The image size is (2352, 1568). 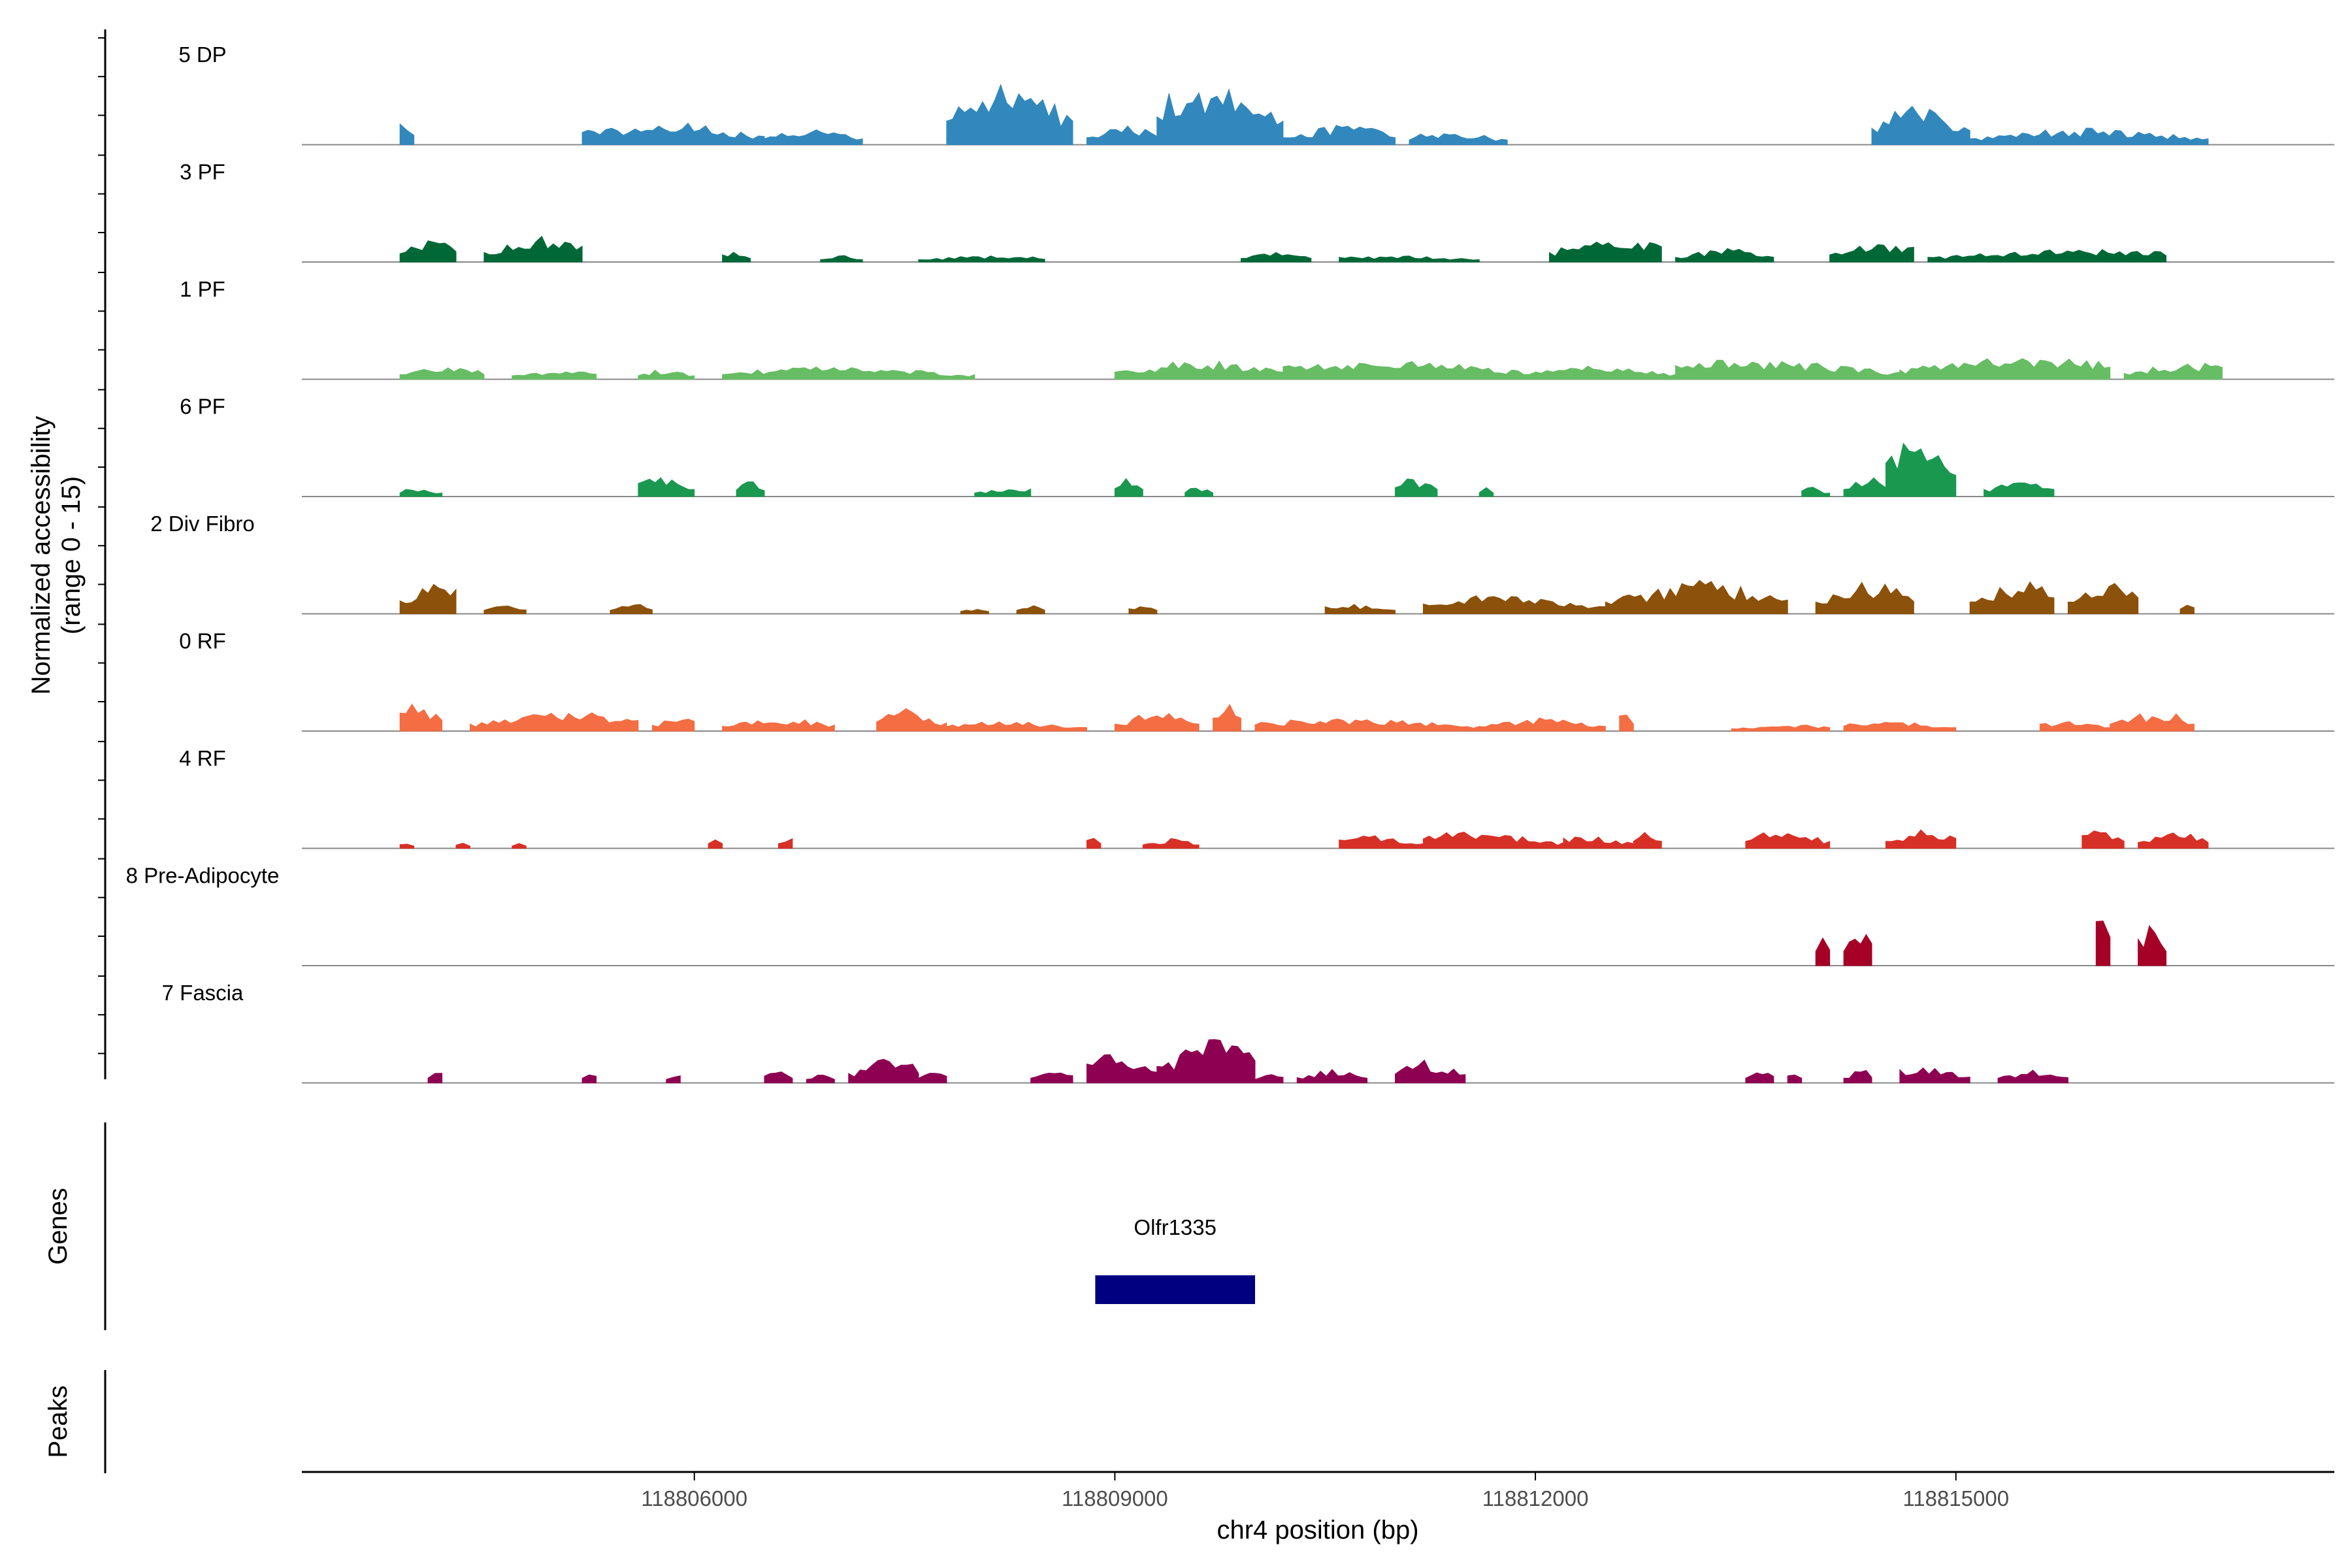 I want to click on track-4: 2 Div Fibro, so click(x=1242, y=563).